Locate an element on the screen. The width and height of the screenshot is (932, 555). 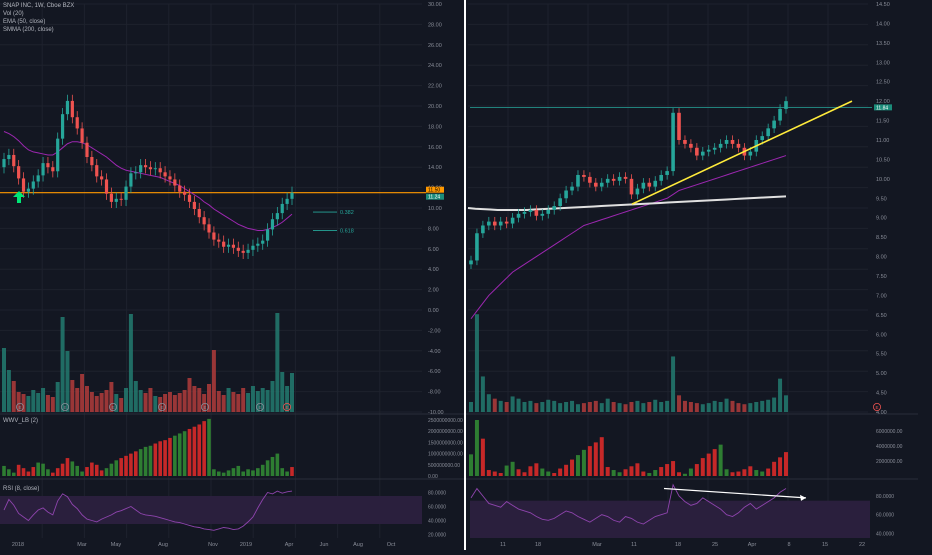
x-axis-label: 2018 is located at coordinates (18, 545).